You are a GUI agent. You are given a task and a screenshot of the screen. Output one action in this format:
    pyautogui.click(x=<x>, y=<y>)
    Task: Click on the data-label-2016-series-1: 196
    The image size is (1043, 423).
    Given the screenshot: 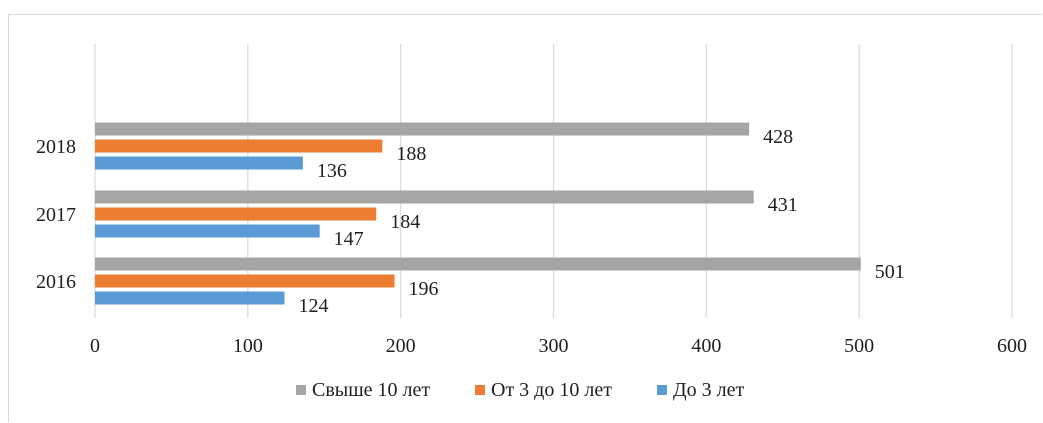 What is the action you would take?
    pyautogui.click(x=424, y=289)
    